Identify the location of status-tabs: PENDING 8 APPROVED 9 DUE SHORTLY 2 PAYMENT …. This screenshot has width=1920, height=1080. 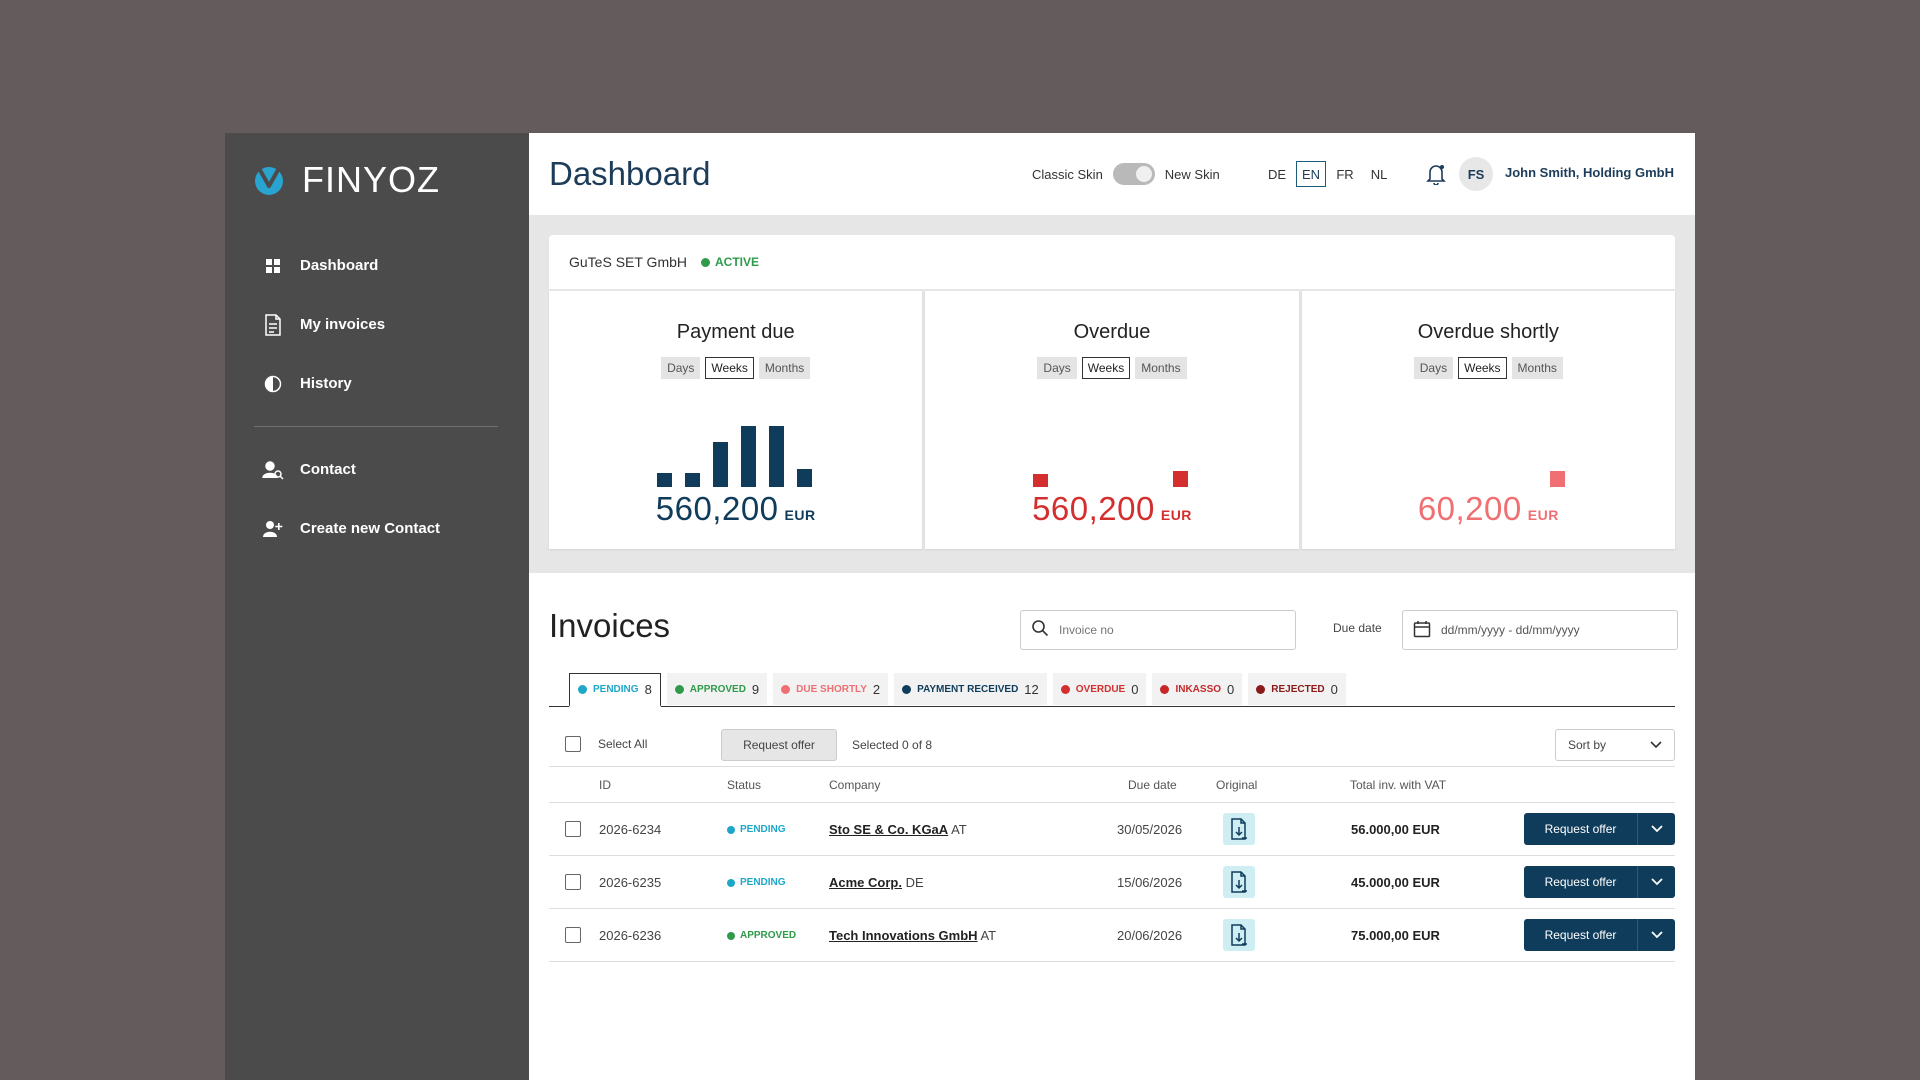
(1112, 690).